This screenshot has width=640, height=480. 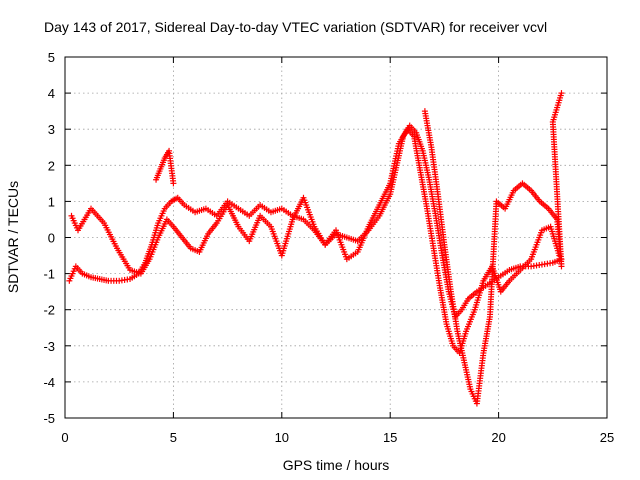 I want to click on y-tick-label: 5, so click(x=51, y=57).